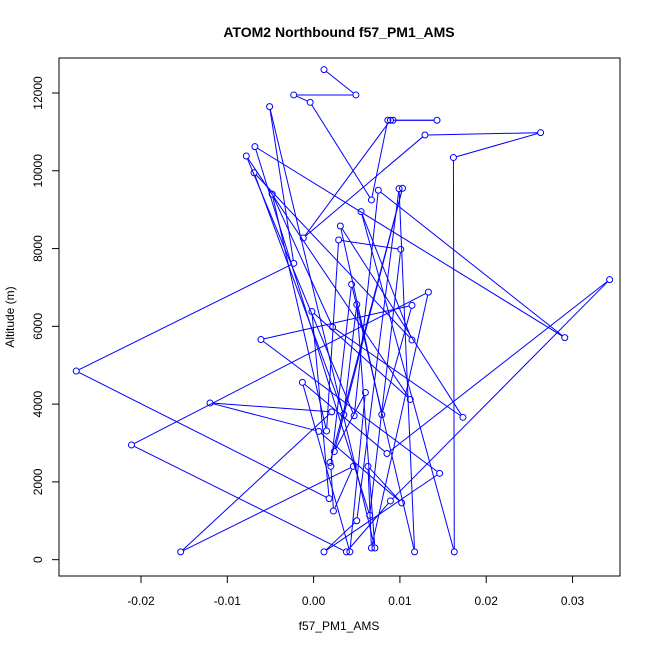  What do you see at coordinates (38, 93) in the screenshot?
I see `y-tick-label: 12000` at bounding box center [38, 93].